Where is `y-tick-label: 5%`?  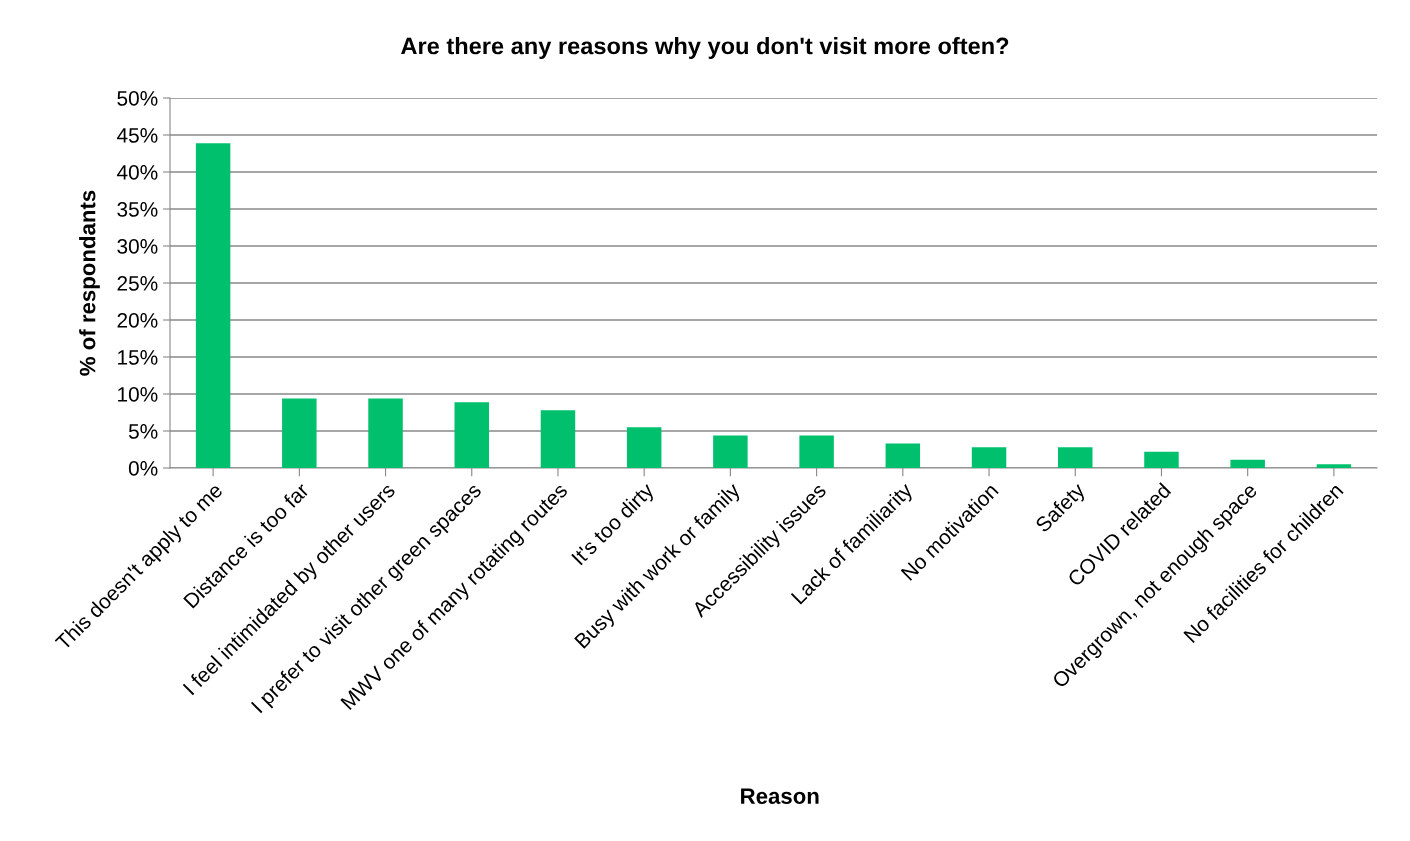
y-tick-label: 5% is located at coordinates (143, 431).